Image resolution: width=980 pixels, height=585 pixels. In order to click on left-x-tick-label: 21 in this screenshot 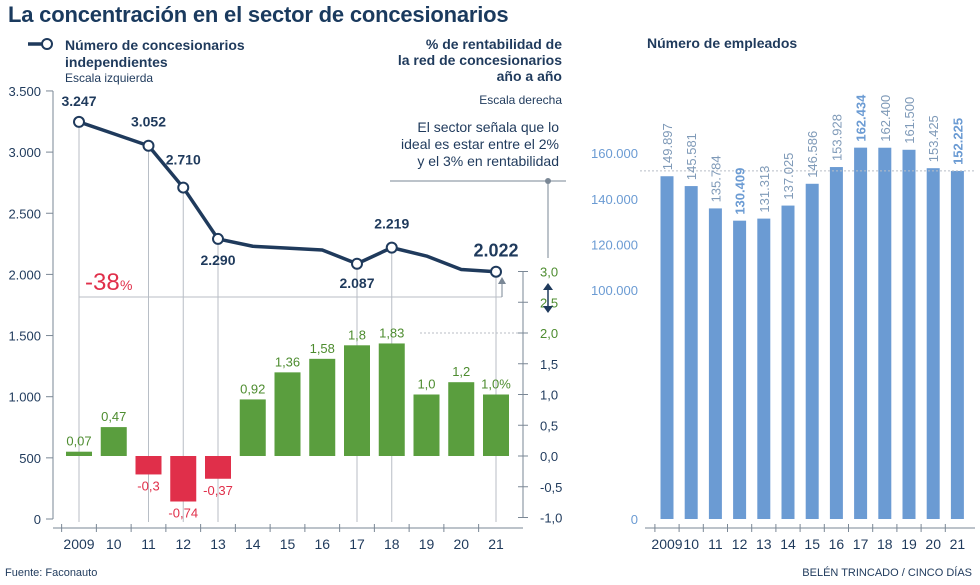, I will do `click(496, 544)`.